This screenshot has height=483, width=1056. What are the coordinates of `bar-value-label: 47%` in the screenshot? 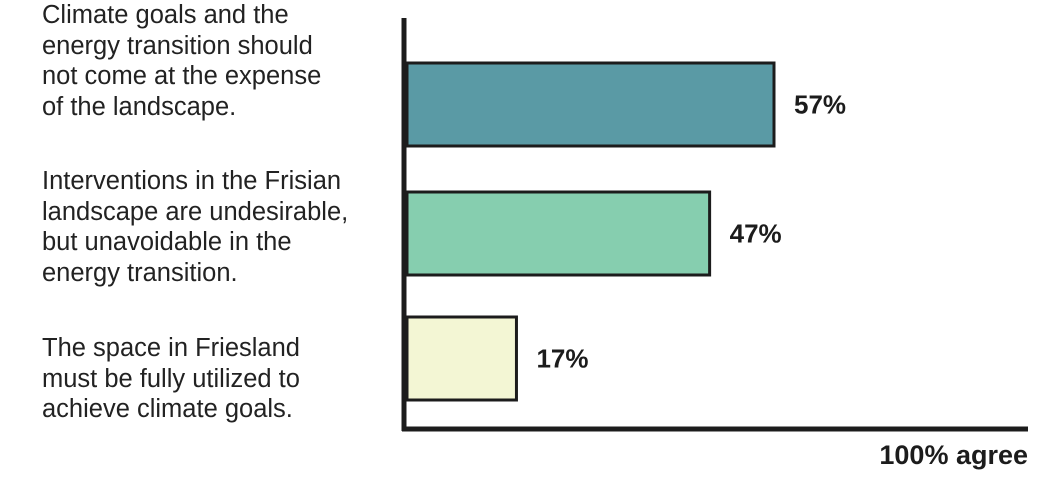 It's located at (756, 234).